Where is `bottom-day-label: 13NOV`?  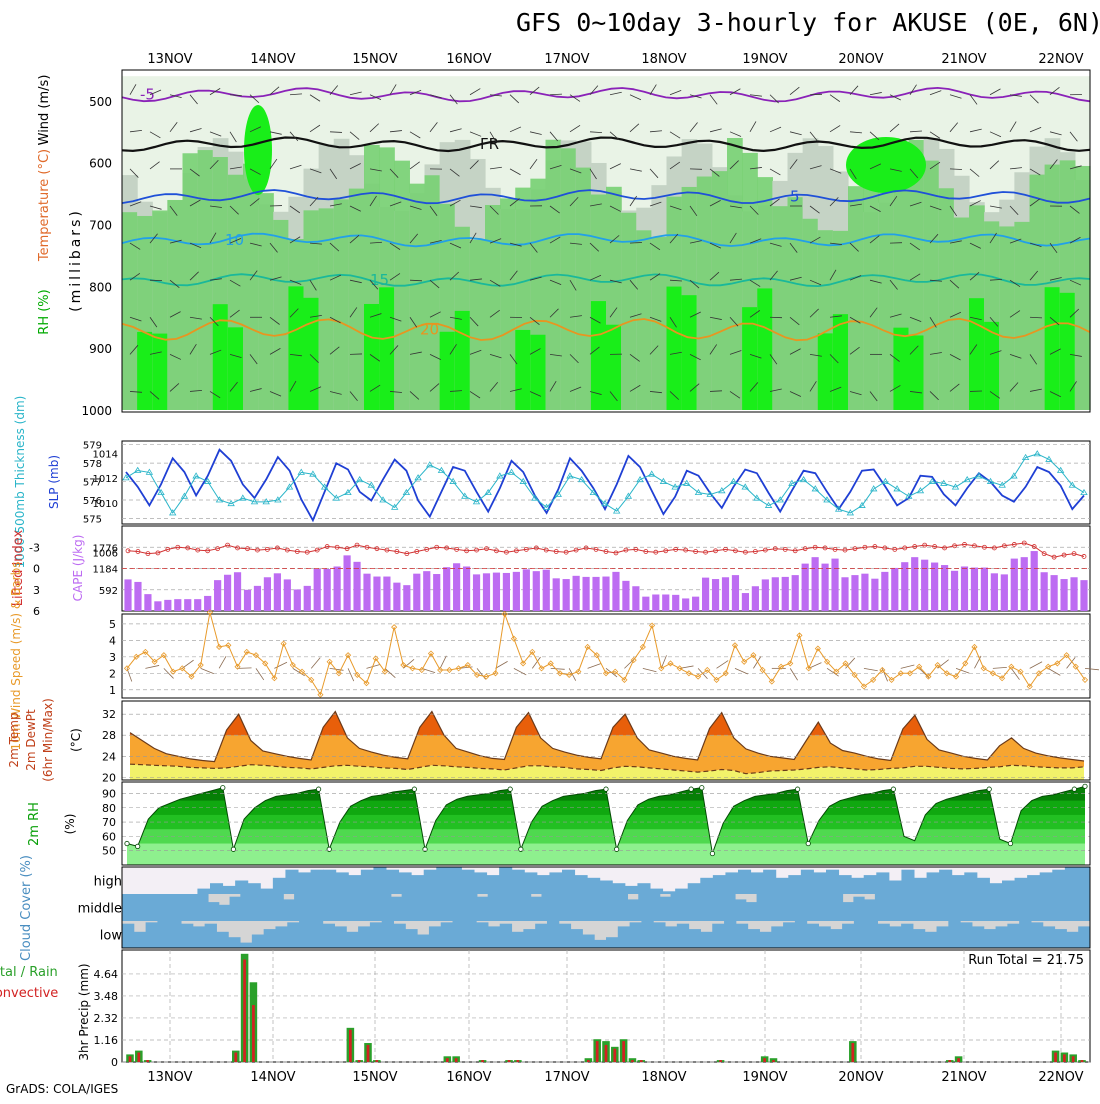
bottom-day-label: 13NOV is located at coordinates (169, 1077).